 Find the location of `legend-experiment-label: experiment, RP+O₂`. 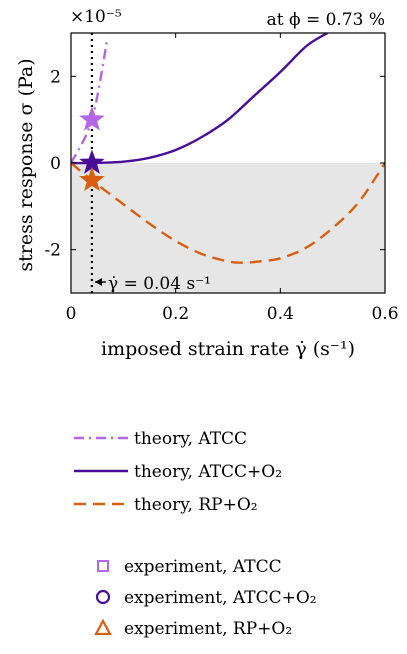

legend-experiment-label: experiment, RP+O₂ is located at coordinates (208, 629).